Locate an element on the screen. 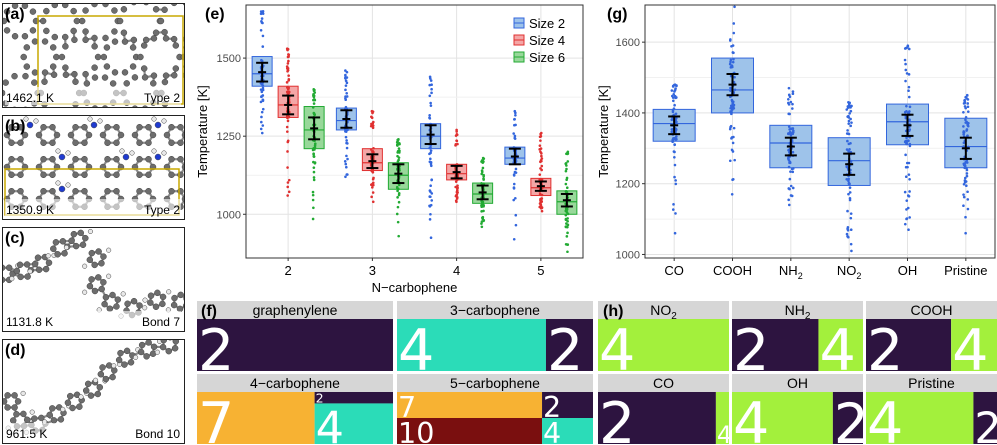  treemap-title-text: CO is located at coordinates (663, 383).